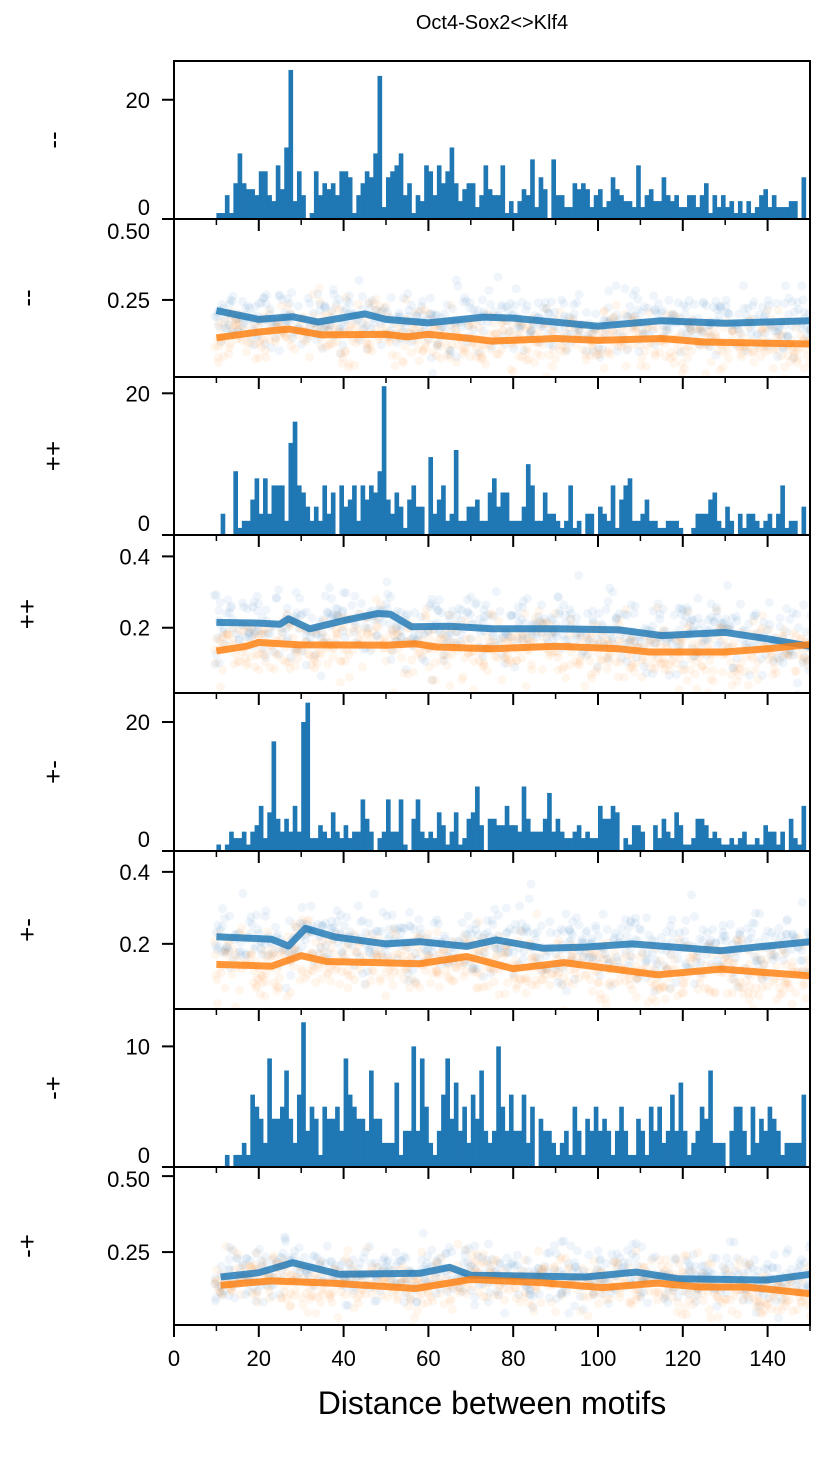 This screenshot has height=1466, width=828. Describe the element at coordinates (513, 939) in the screenshot. I see `trend-line-blue` at that location.